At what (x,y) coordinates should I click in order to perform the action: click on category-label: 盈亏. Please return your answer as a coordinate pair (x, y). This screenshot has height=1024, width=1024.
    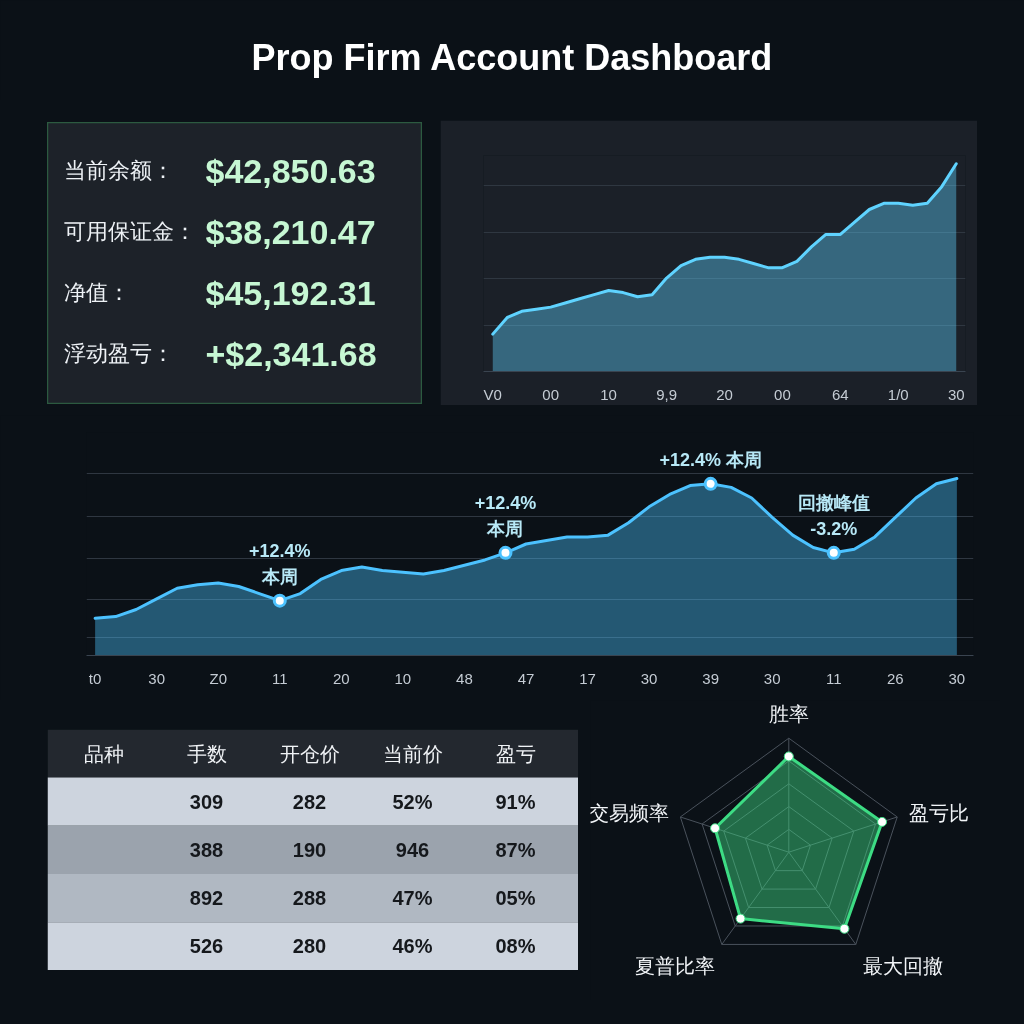
    Looking at the image, I should click on (515, 753).